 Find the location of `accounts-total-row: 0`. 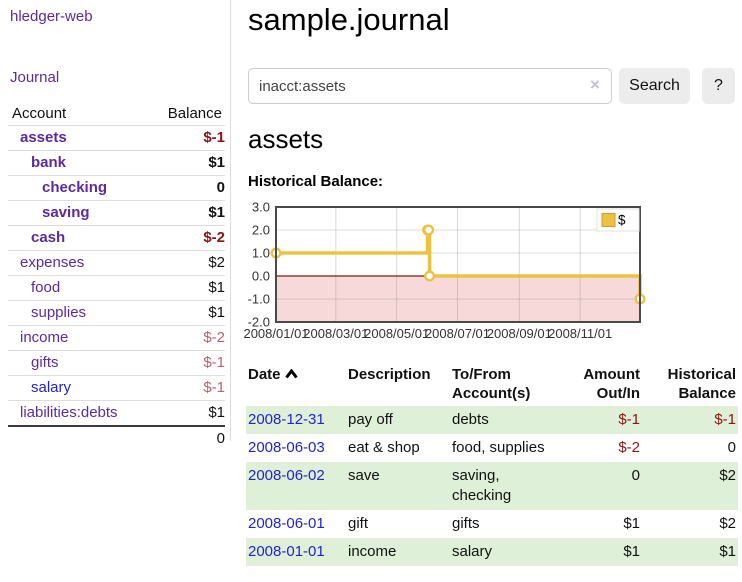

accounts-total-row: 0 is located at coordinates (116, 438).